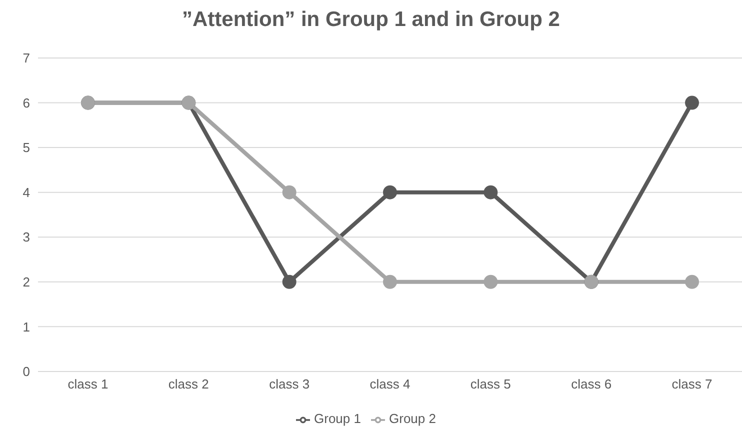  Describe the element at coordinates (188, 384) in the screenshot. I see `x-tick-label: class 2` at that location.